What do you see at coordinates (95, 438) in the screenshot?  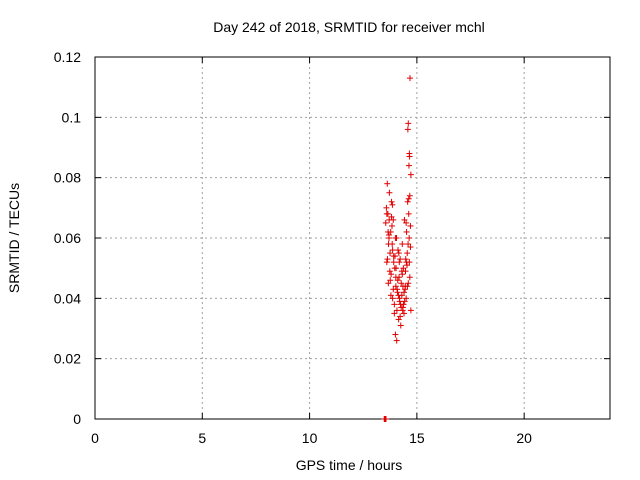 I see `x-tick-label: 0` at bounding box center [95, 438].